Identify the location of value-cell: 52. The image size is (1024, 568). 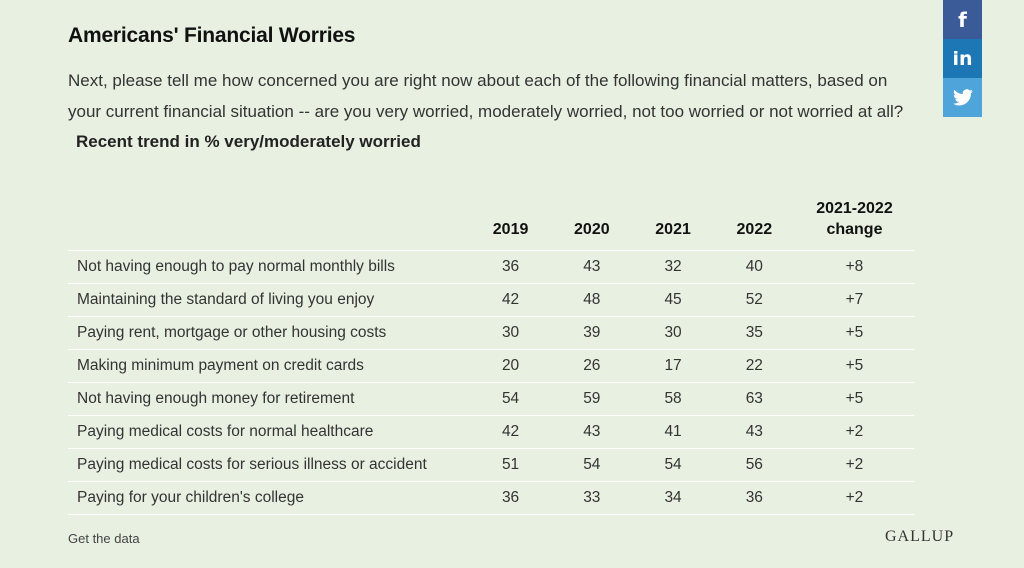
(754, 300).